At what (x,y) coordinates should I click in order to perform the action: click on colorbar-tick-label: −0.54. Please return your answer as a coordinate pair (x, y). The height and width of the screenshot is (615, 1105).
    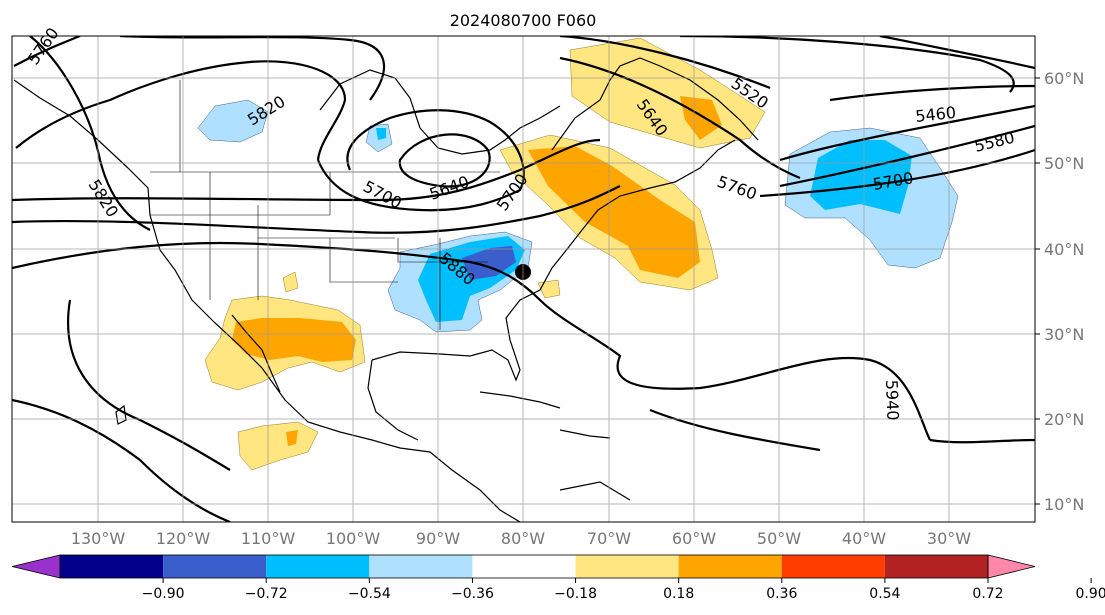
    Looking at the image, I should click on (369, 594).